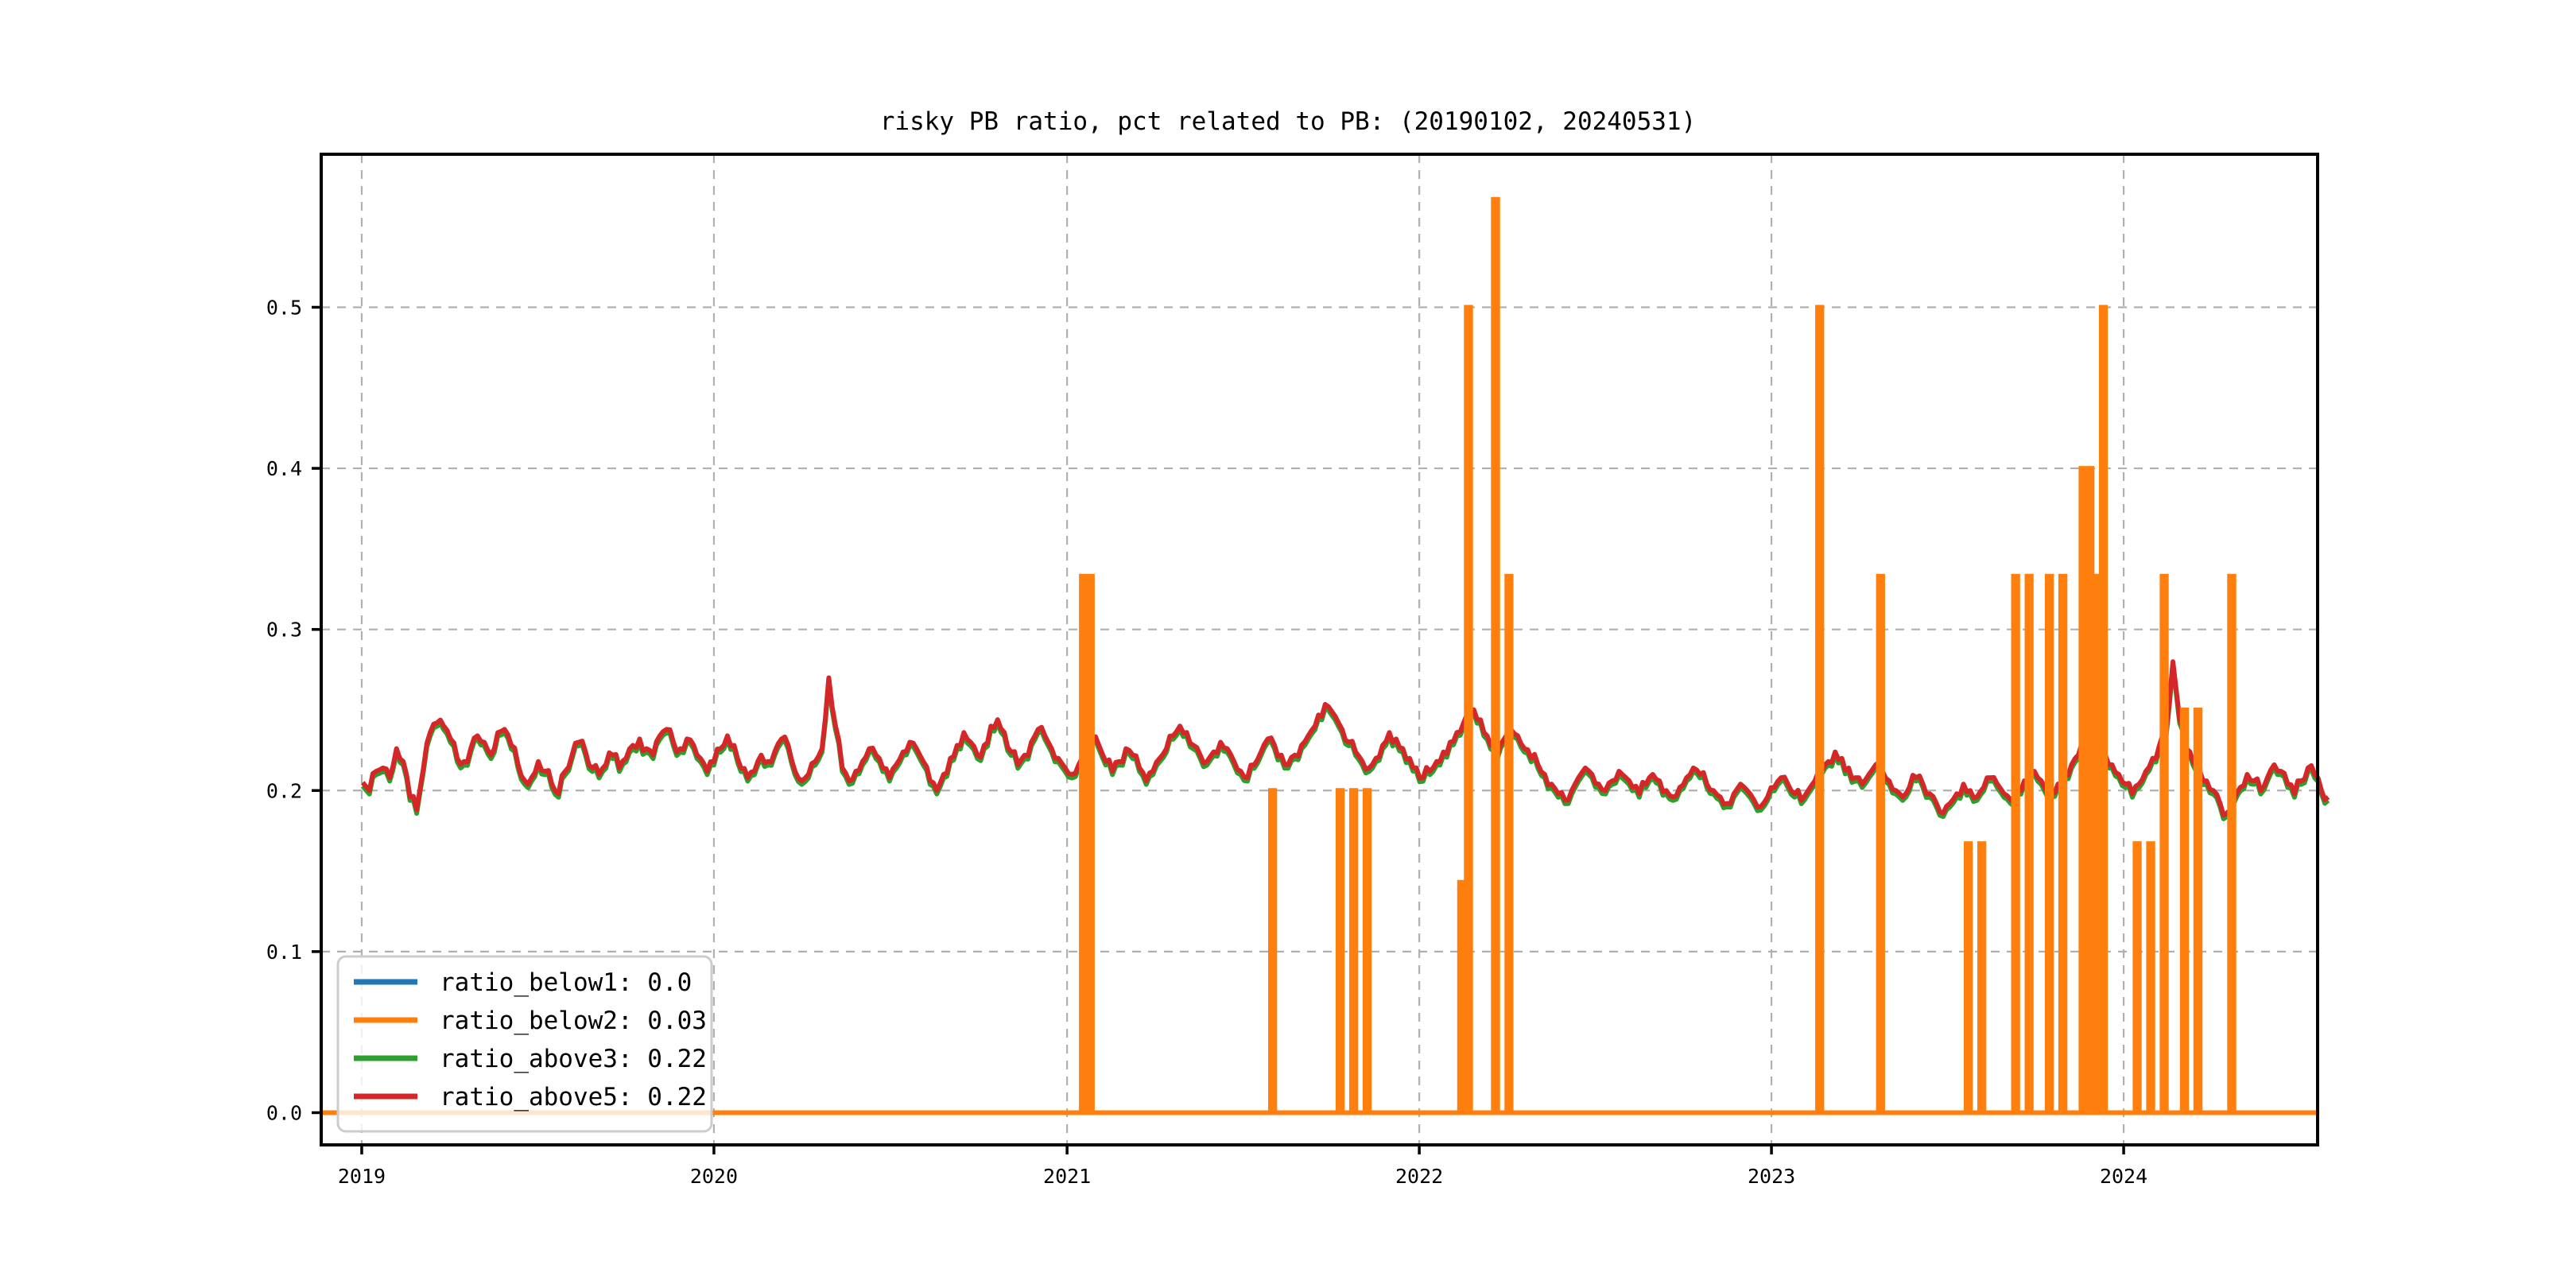 The image size is (2576, 1288). What do you see at coordinates (284, 790) in the screenshot?
I see `y-tick-label-2: 0.2` at bounding box center [284, 790].